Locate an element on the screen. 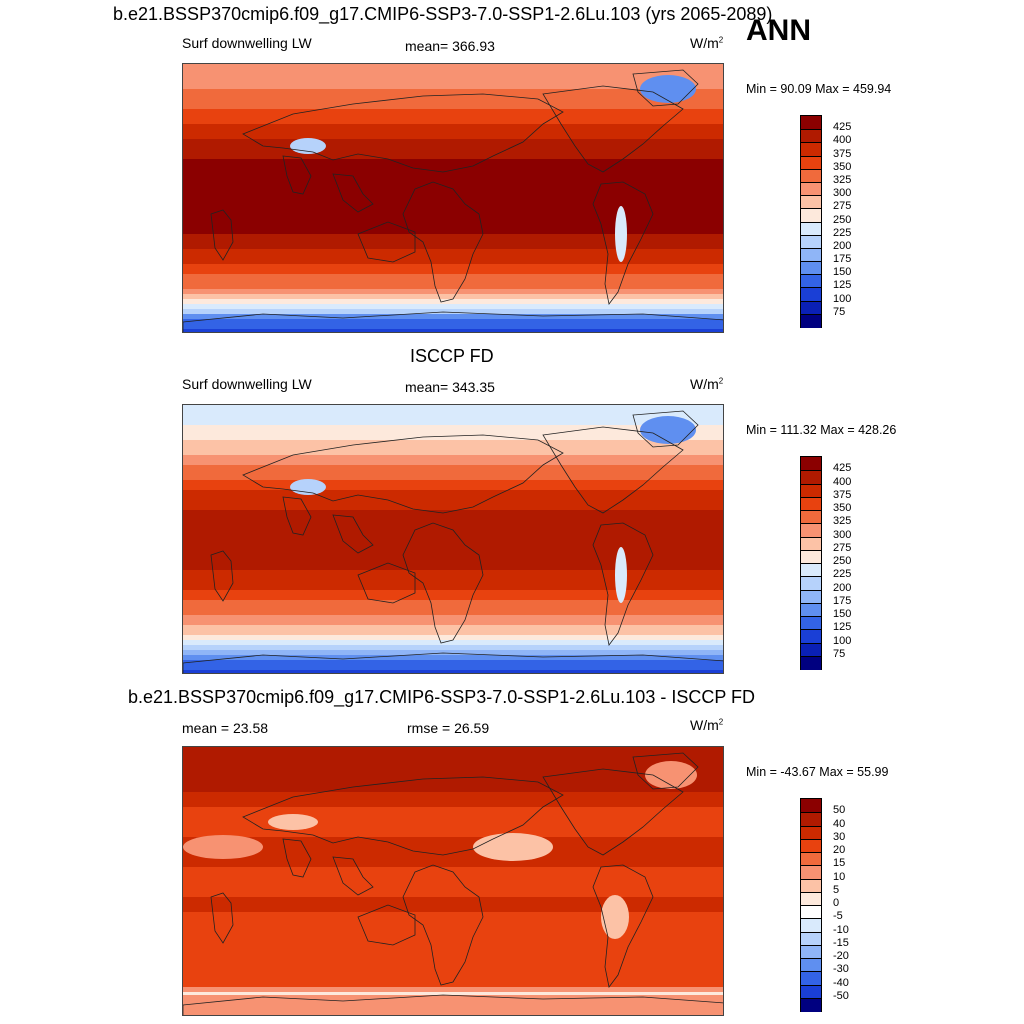 The image size is (1024, 1024). colorbar-tick-label: -5 is located at coordinates (838, 916).